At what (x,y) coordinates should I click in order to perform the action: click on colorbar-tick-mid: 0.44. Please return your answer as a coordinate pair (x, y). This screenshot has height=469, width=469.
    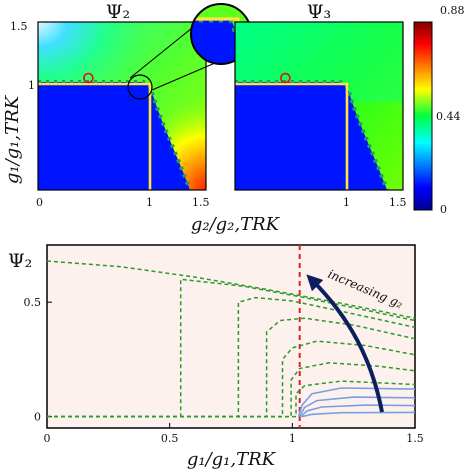
    Looking at the image, I should click on (448, 116).